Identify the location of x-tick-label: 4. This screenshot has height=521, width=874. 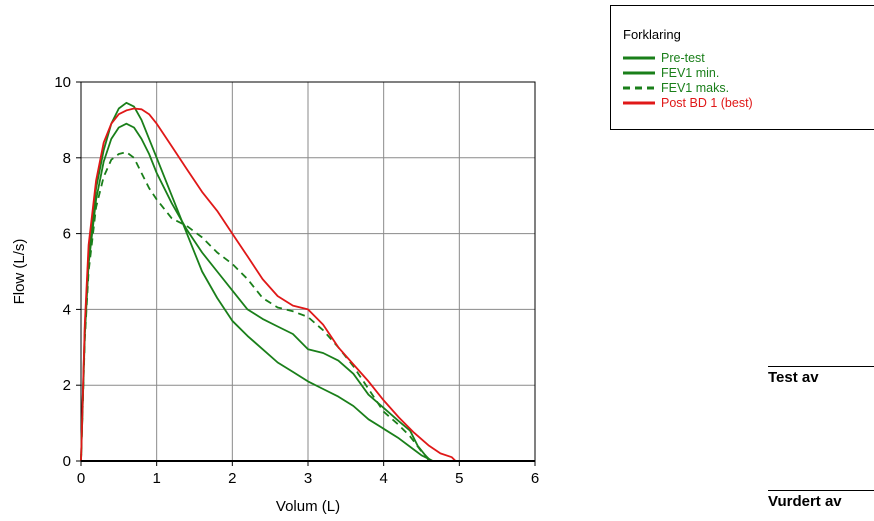
(383, 478).